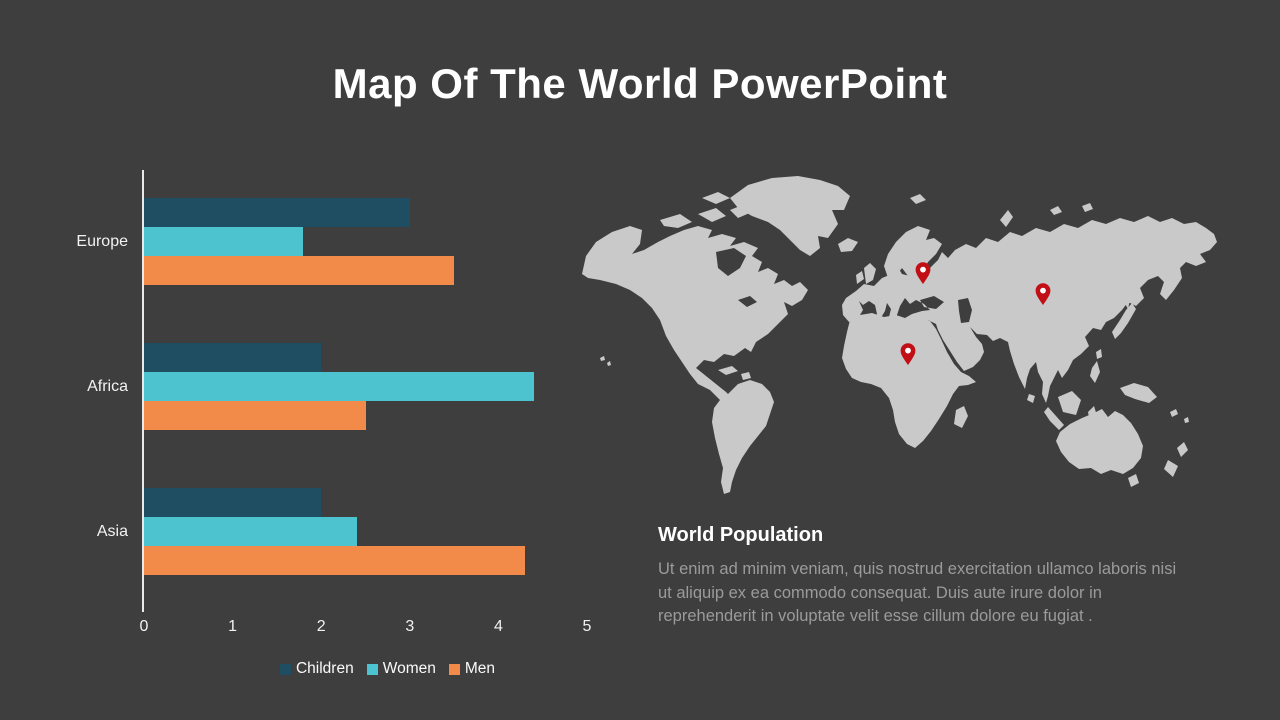 The width and height of the screenshot is (1280, 720). Describe the element at coordinates (857, 261) in the screenshot. I see `landmass-iceland-uk` at that location.